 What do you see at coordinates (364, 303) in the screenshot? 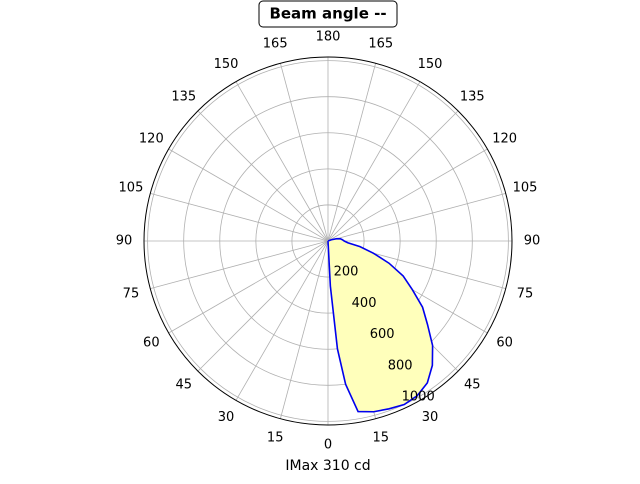
I see `radial-tick-label: 400` at bounding box center [364, 303].